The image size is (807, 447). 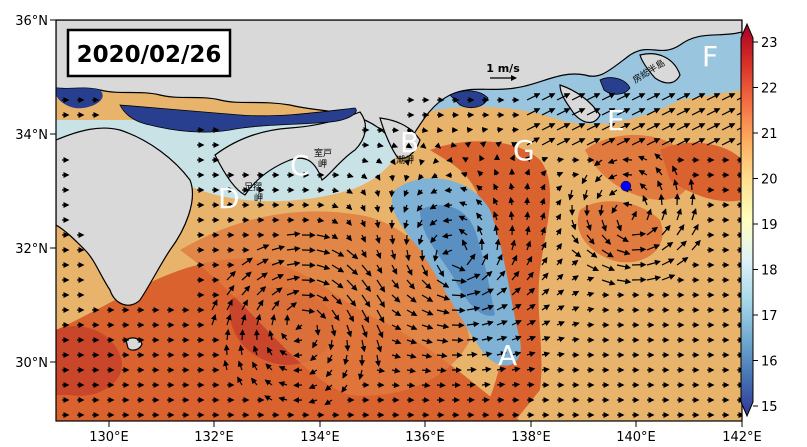 I want to click on lat-tick-34: 34°N, so click(x=31, y=135).